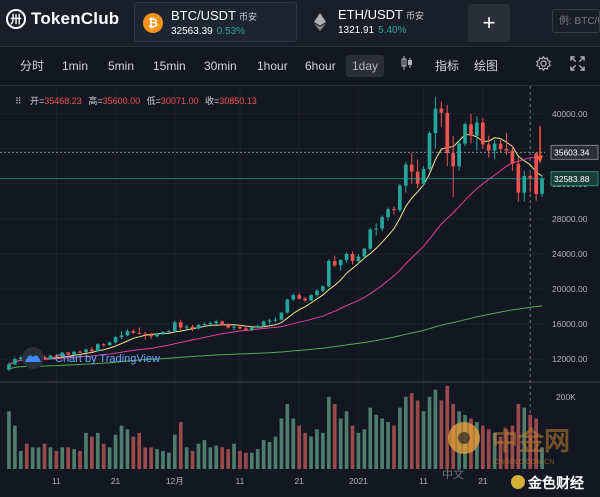  What do you see at coordinates (570, 289) in the screenshot?
I see `price-tick-label: 20000.00` at bounding box center [570, 289].